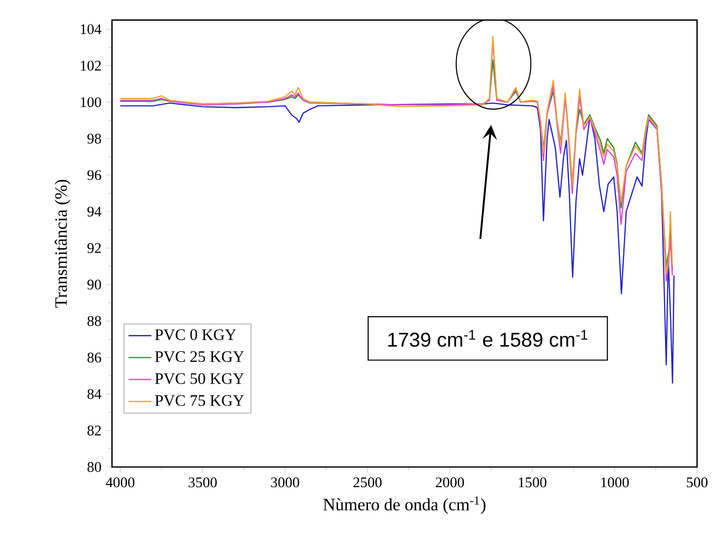  I want to click on y-tick-label: 104, so click(91, 29).